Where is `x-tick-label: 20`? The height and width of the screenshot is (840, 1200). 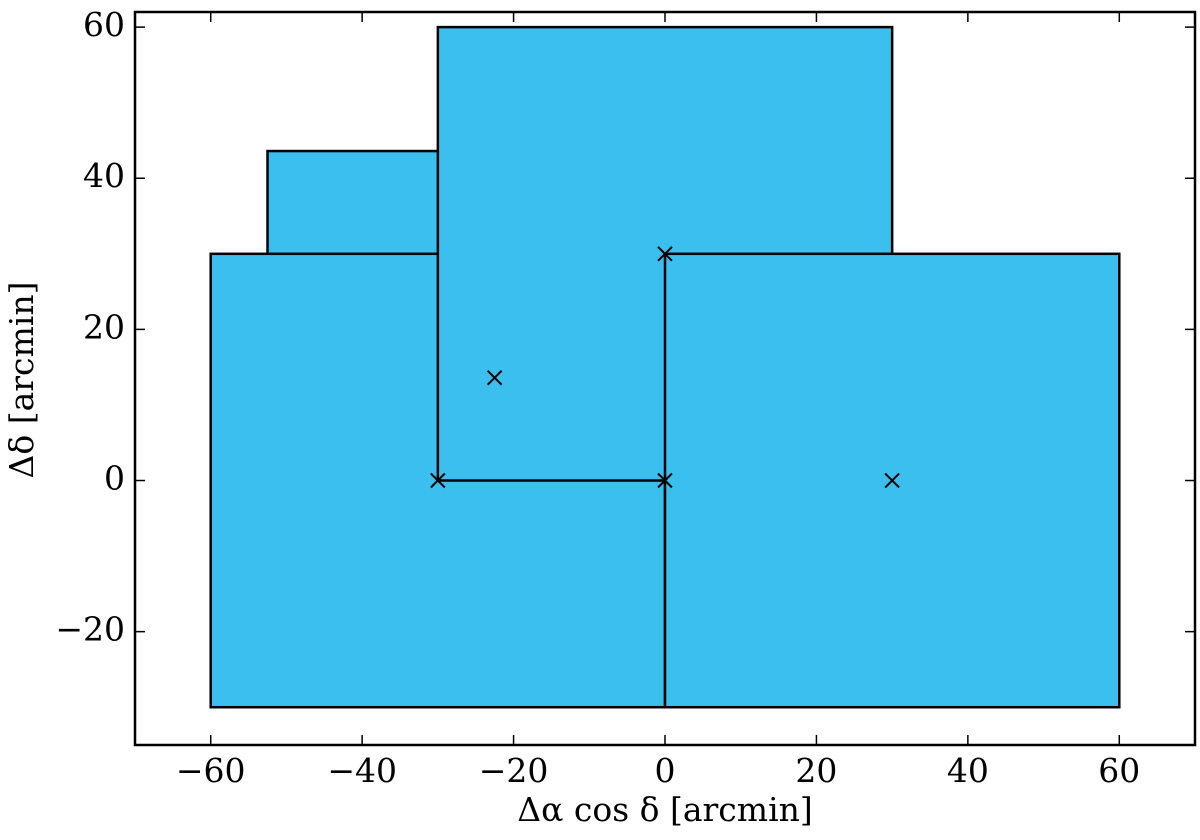
x-tick-label: 20 is located at coordinates (816, 770).